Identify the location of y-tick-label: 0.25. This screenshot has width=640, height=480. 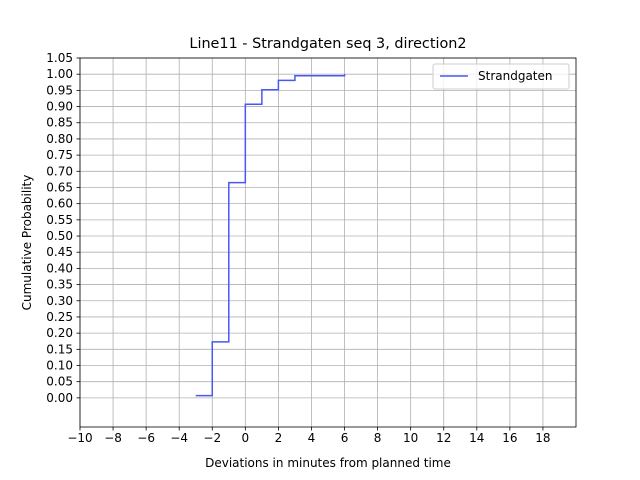
(59, 317).